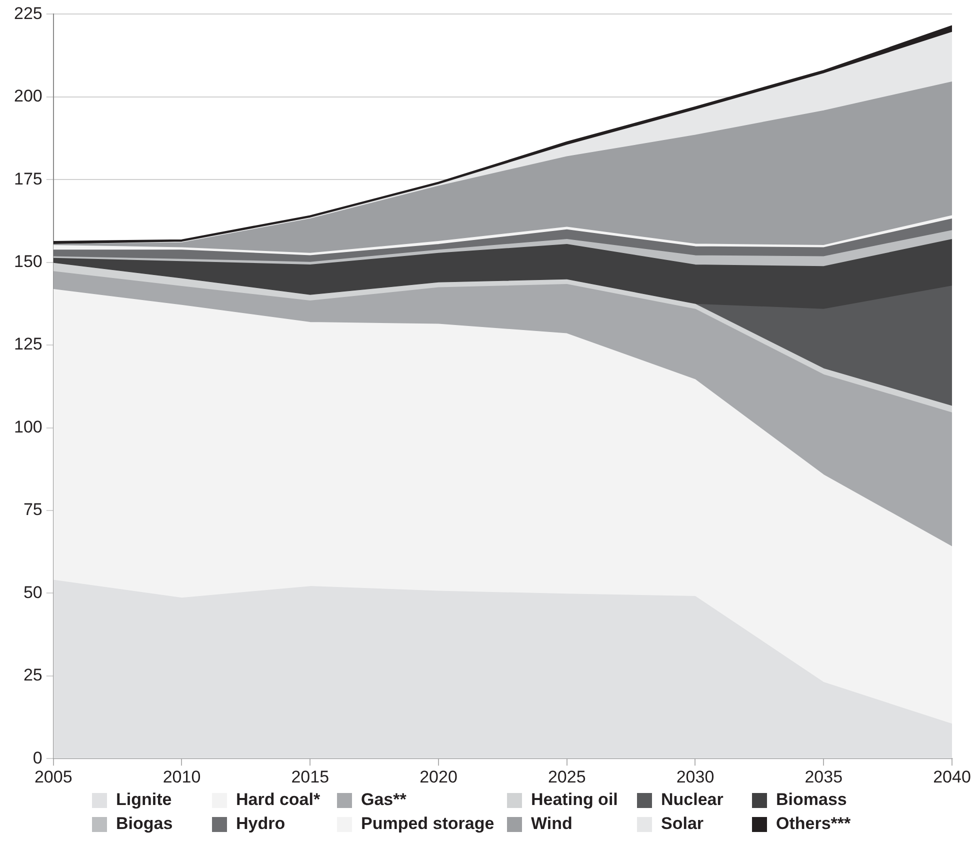 This screenshot has height=863, width=974. Describe the element at coordinates (37, 758) in the screenshot. I see `y-tick-label: 0` at that location.